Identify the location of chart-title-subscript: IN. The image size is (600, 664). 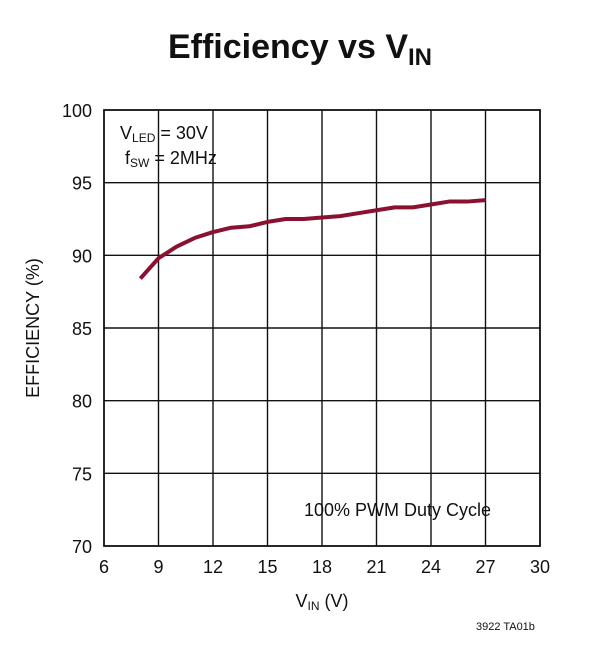
(420, 57).